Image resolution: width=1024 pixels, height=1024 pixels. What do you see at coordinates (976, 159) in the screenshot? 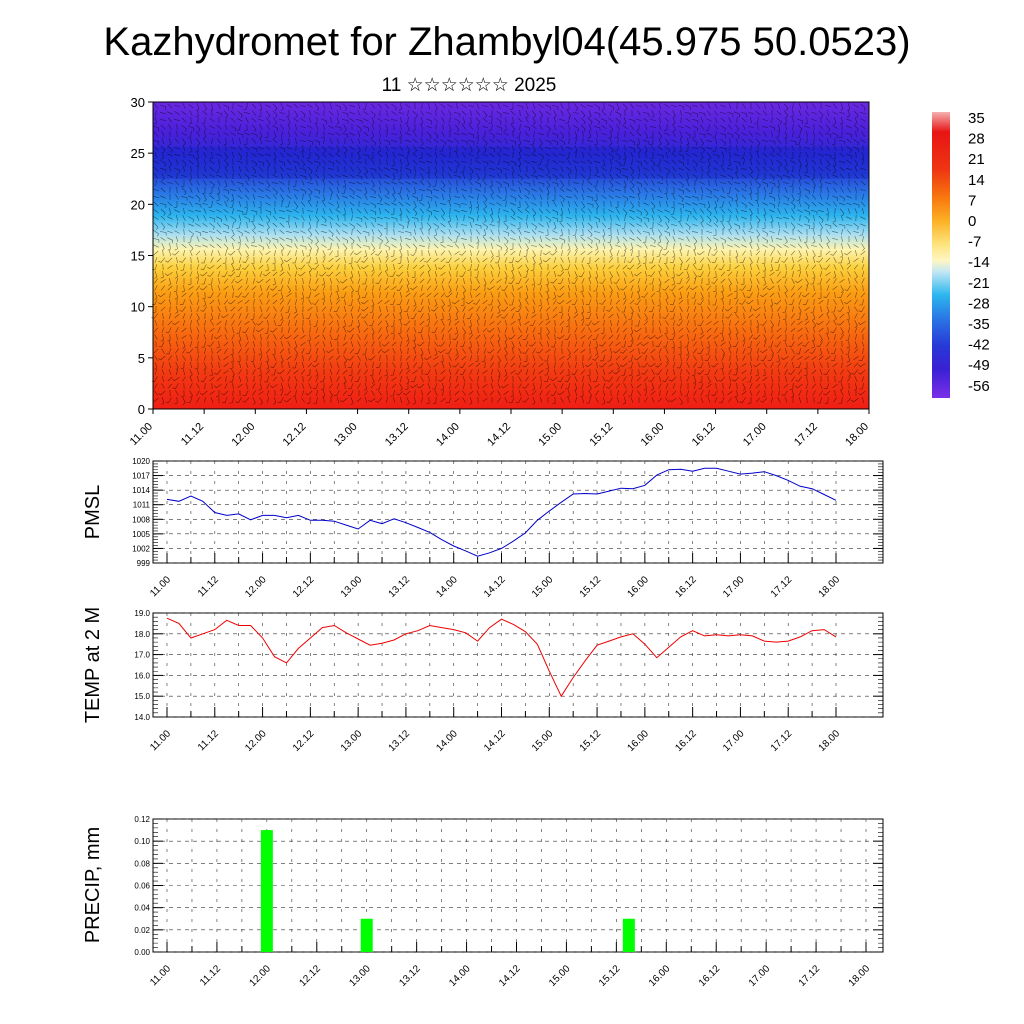
I see `colorbar-label: 21` at bounding box center [976, 159].